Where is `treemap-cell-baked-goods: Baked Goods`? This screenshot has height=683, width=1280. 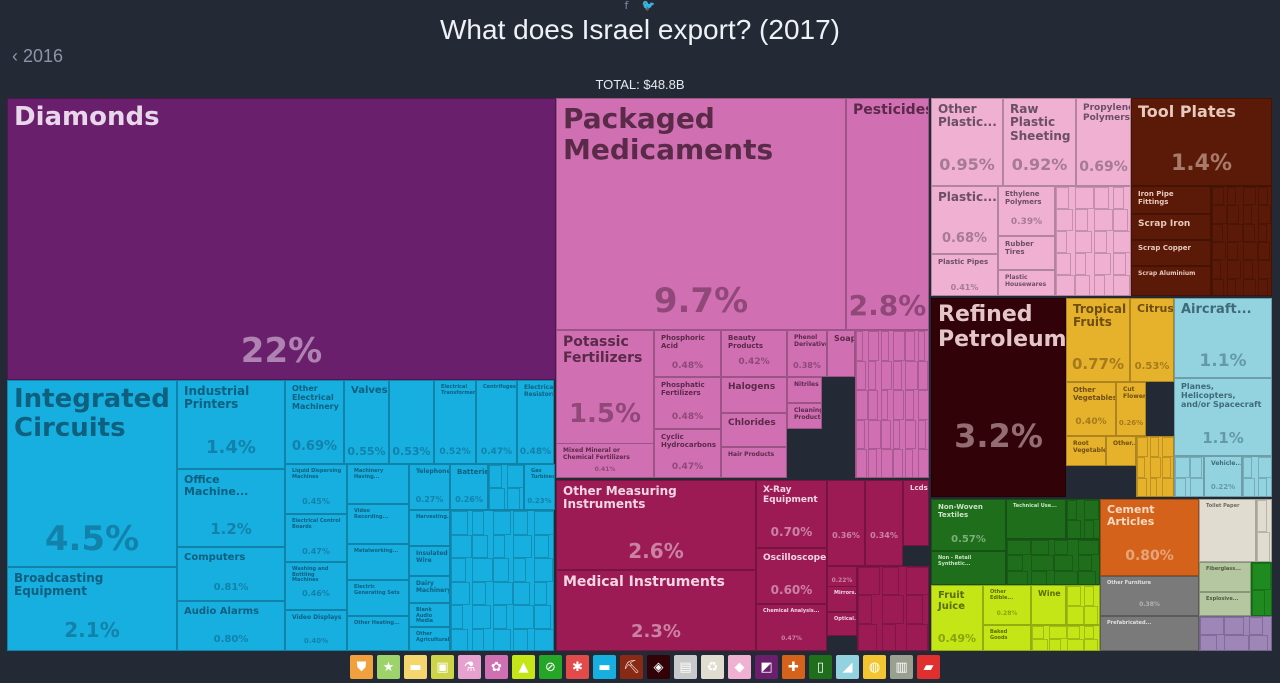
treemap-cell-baked-goods: Baked Goods is located at coordinates (1007, 638).